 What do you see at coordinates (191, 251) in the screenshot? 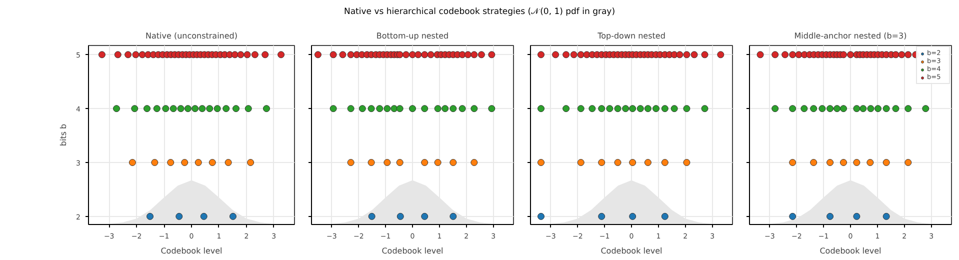
I see `x-axis-title: Codebook level` at bounding box center [191, 251].